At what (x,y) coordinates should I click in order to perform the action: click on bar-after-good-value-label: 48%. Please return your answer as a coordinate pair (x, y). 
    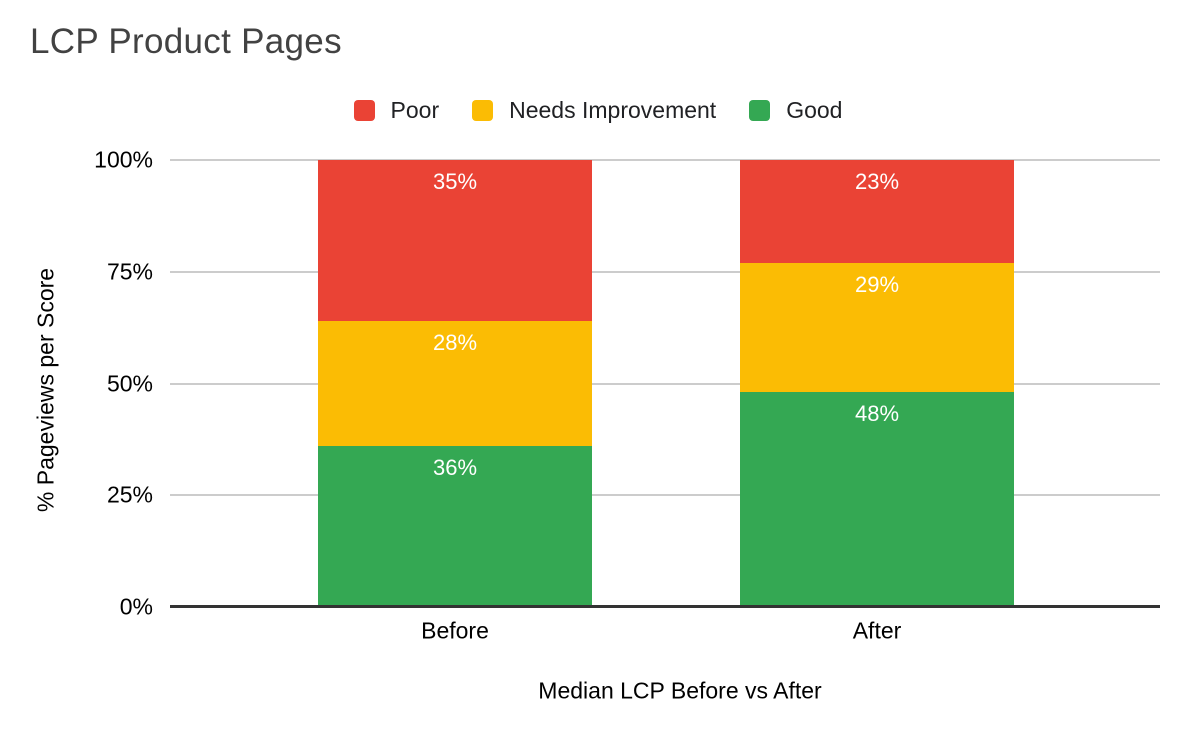
    Looking at the image, I should click on (877, 414).